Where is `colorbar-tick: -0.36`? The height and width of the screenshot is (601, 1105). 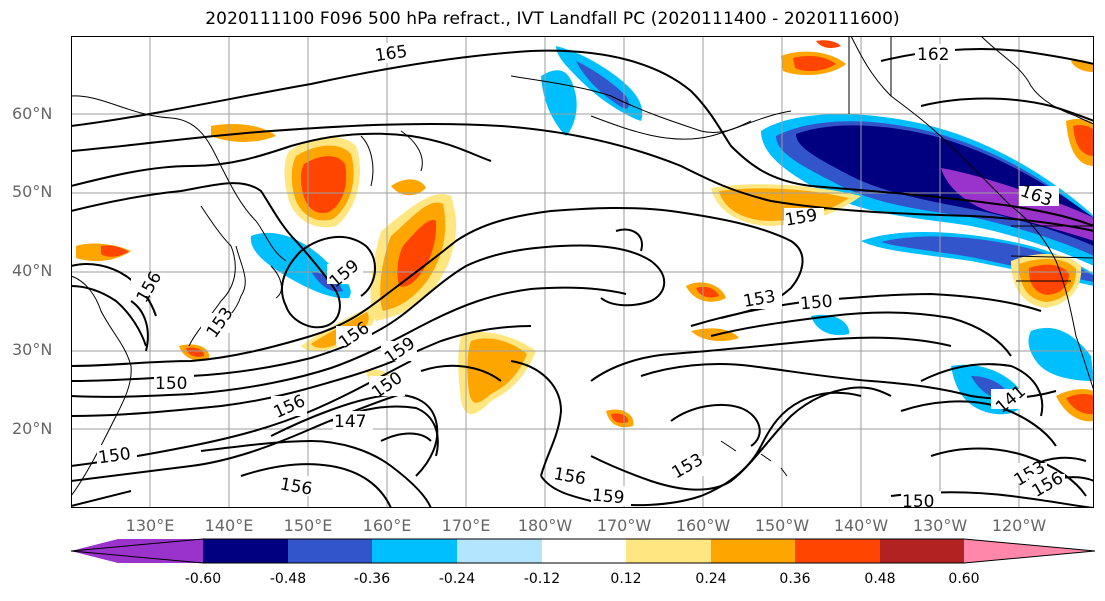
colorbar-tick: -0.36 is located at coordinates (372, 579).